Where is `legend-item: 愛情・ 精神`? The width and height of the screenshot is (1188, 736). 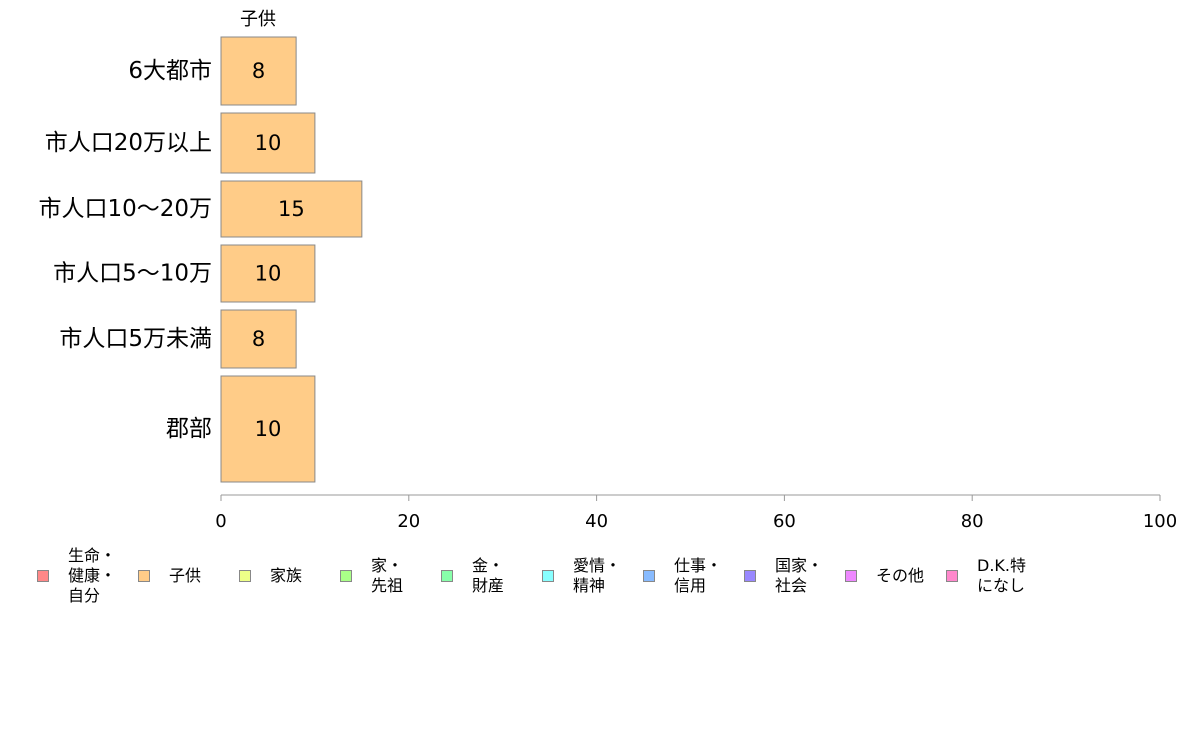 legend-item: 愛情・ 精神 is located at coordinates (581, 570).